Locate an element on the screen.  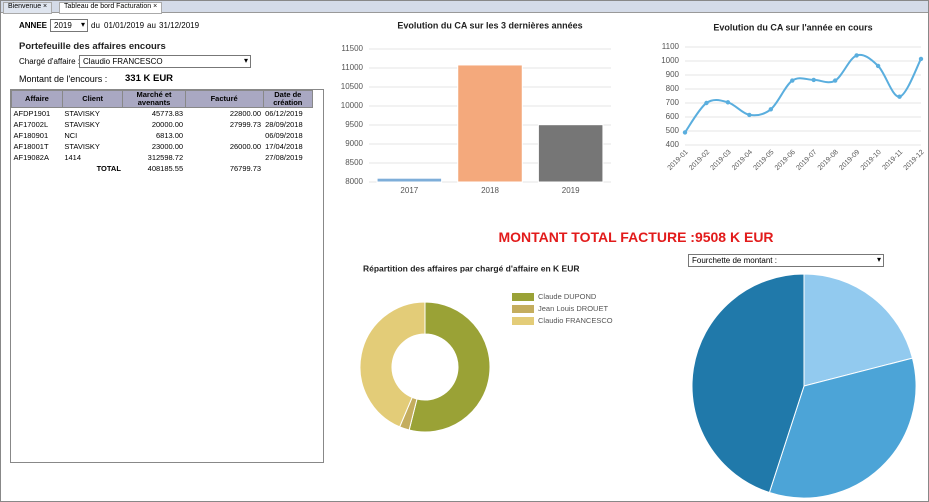
cell: AFDP1901 is located at coordinates (32, 113).